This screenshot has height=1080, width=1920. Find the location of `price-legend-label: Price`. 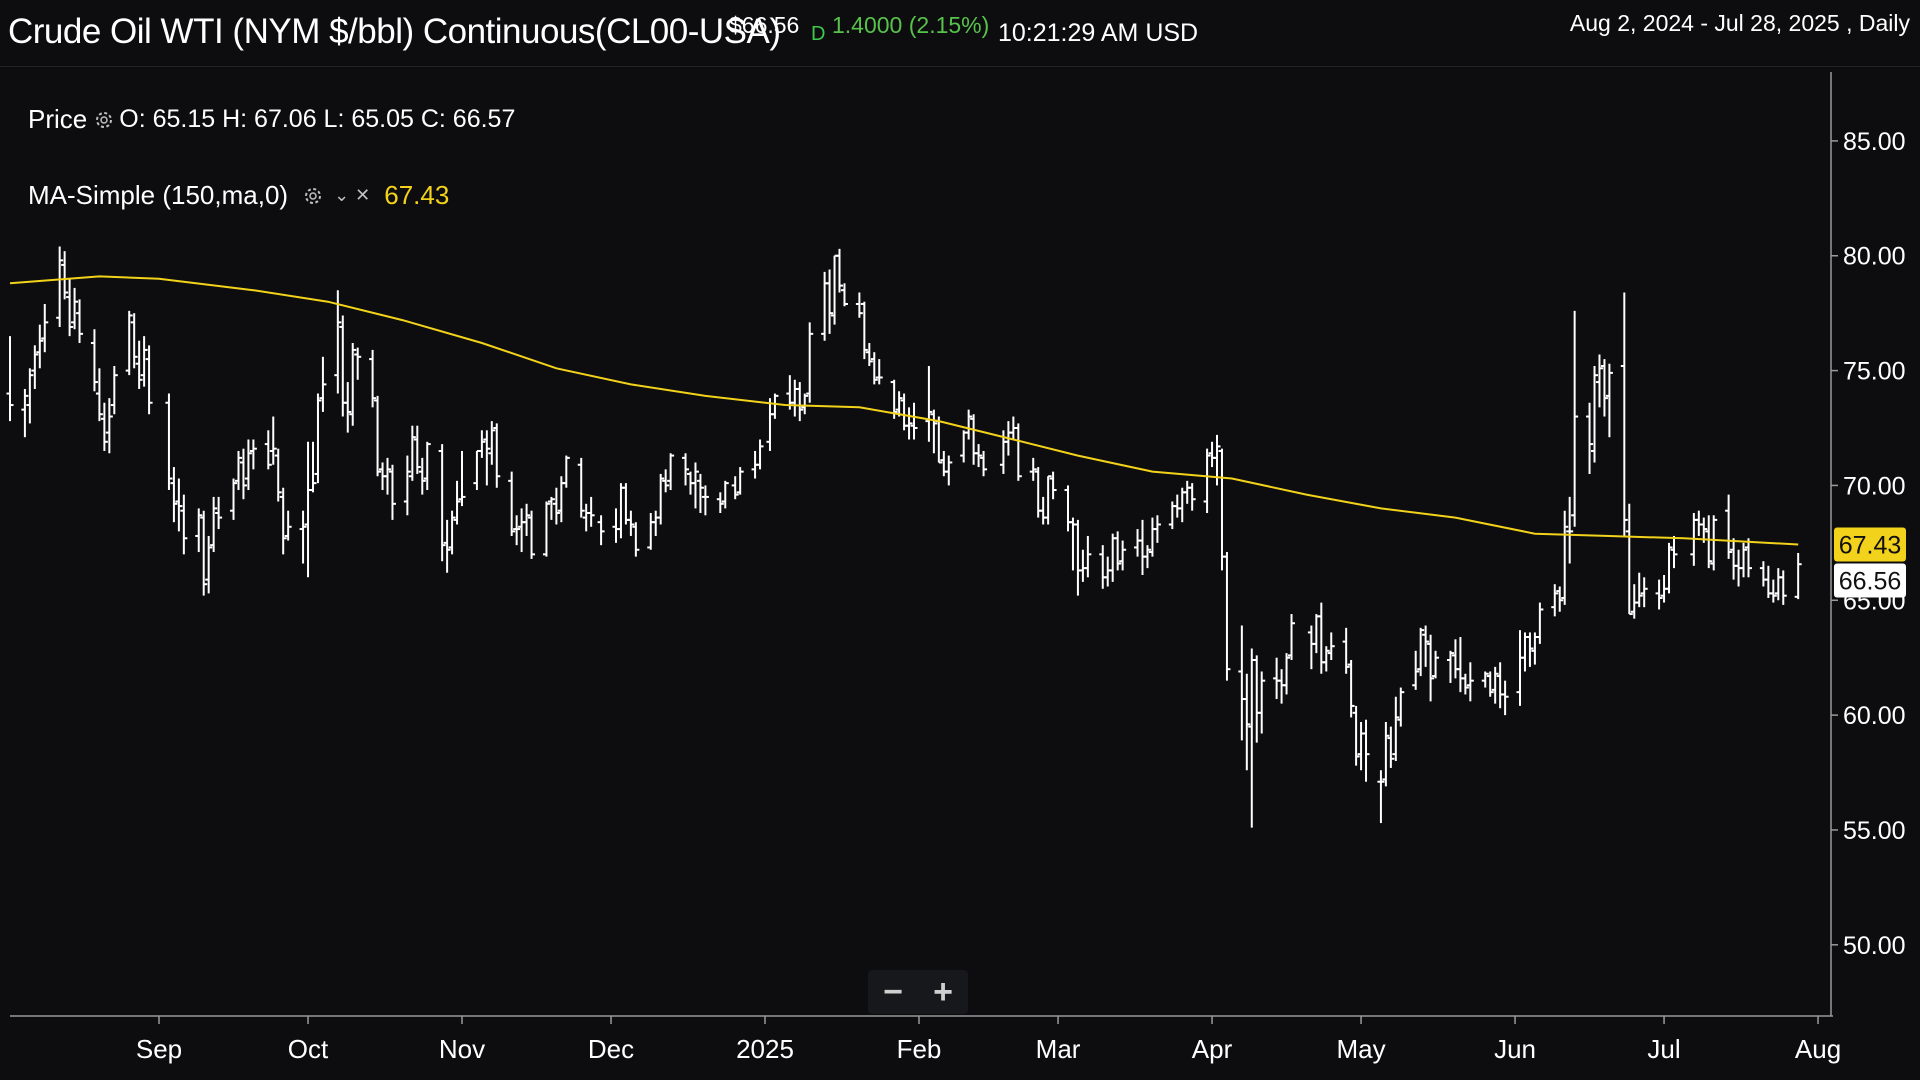

price-legend-label: Price is located at coordinates (58, 119).